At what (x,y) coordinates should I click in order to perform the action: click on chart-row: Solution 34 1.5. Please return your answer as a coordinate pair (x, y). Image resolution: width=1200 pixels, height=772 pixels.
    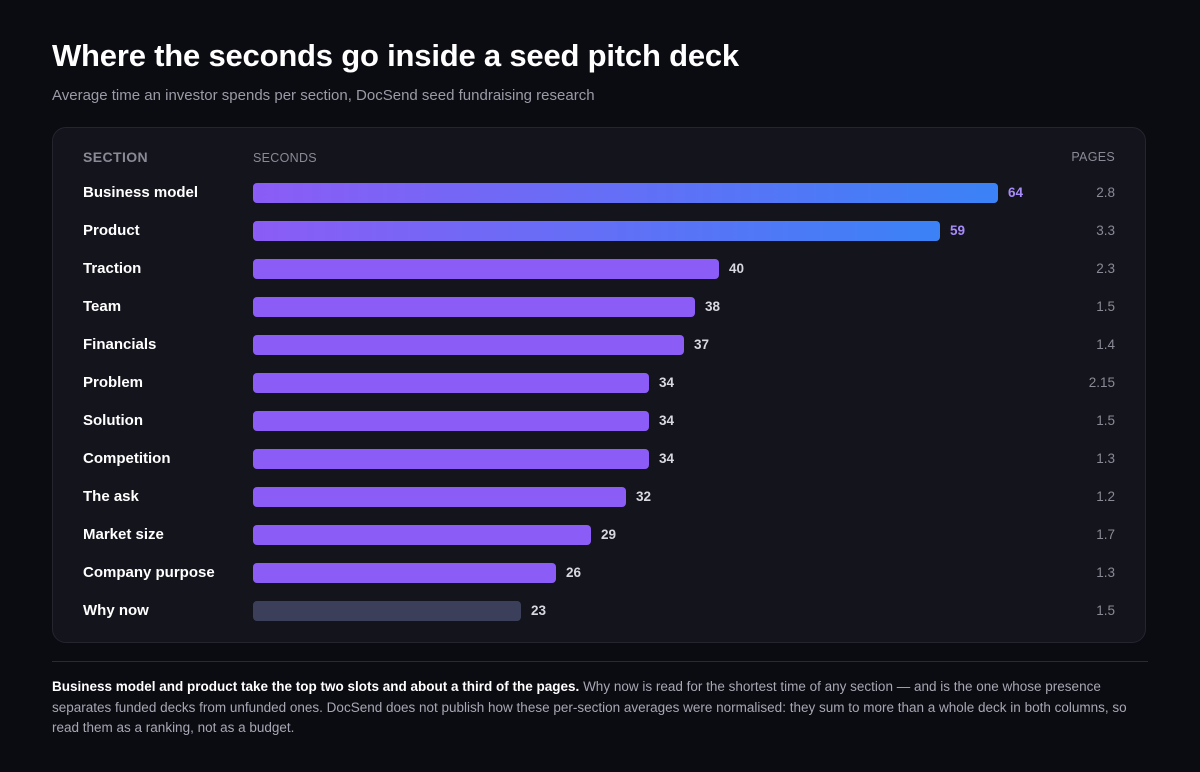
    Looking at the image, I should click on (599, 421).